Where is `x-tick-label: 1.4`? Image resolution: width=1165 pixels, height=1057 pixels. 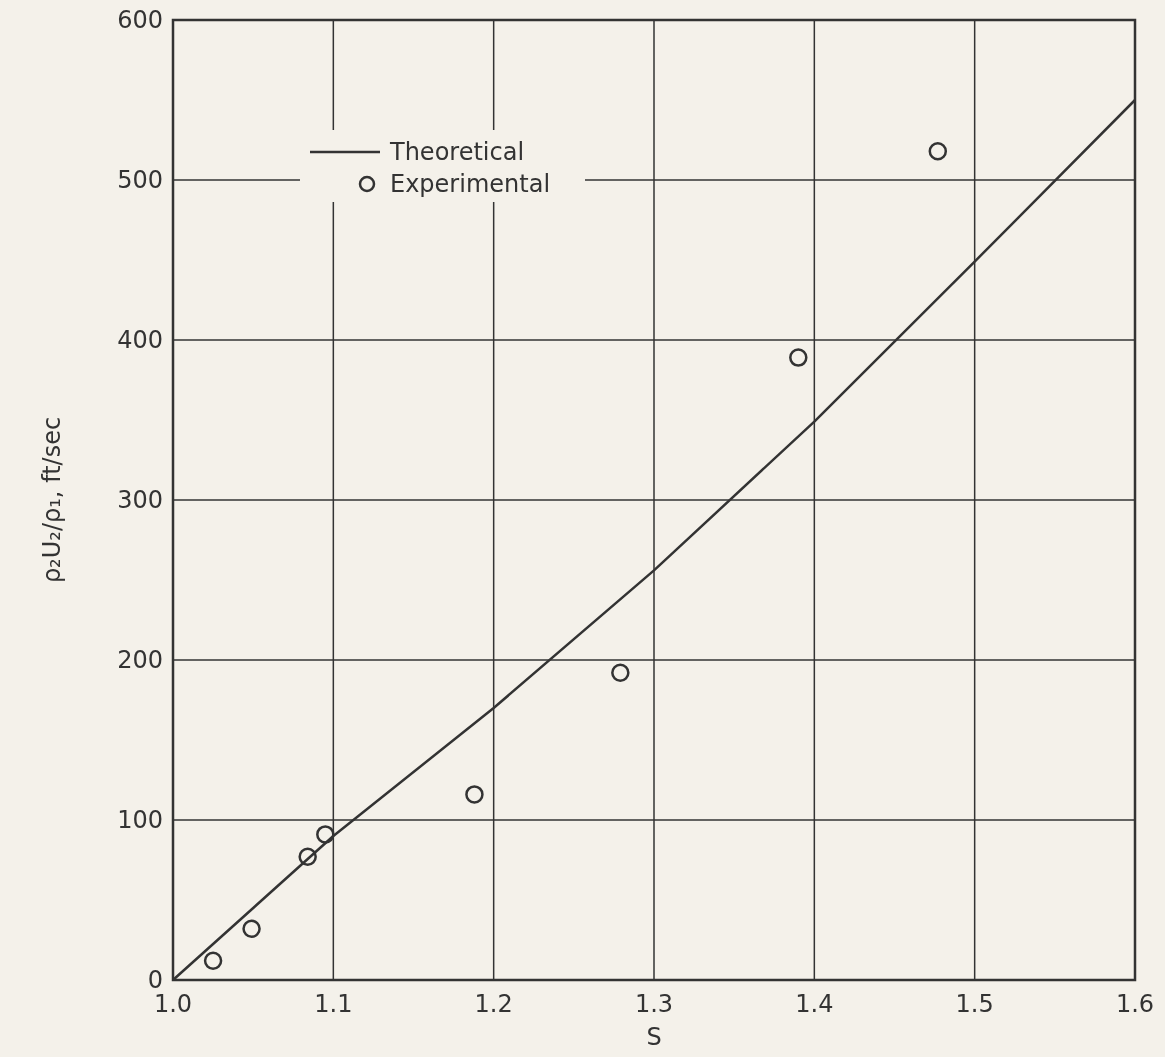 x-tick-label: 1.4 is located at coordinates (814, 1004).